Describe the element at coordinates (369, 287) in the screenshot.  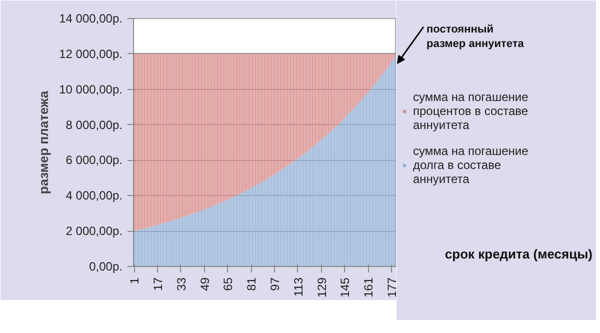
I see `x-tick-label: 161` at that location.